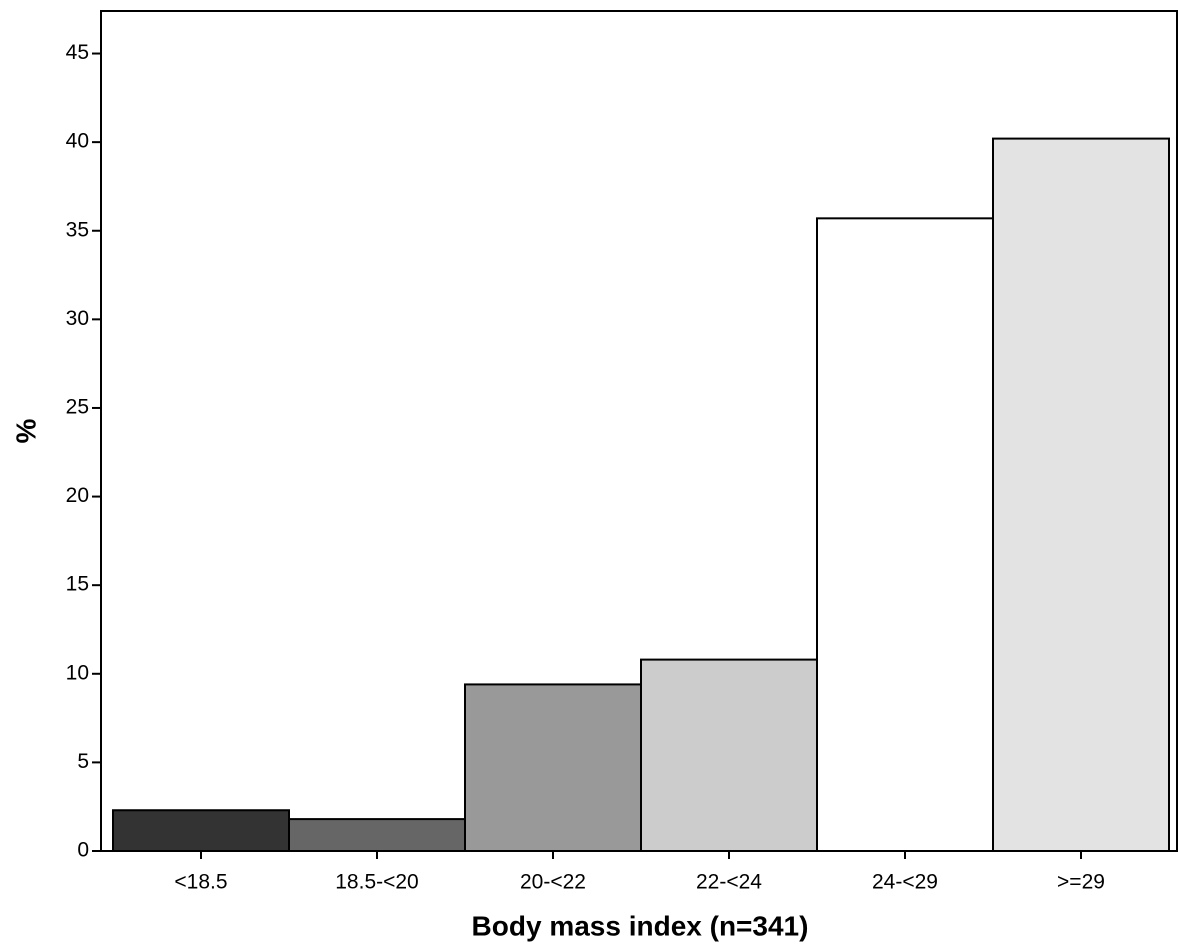  Describe the element at coordinates (77, 229) in the screenshot. I see `y-tick-label: 35` at that location.